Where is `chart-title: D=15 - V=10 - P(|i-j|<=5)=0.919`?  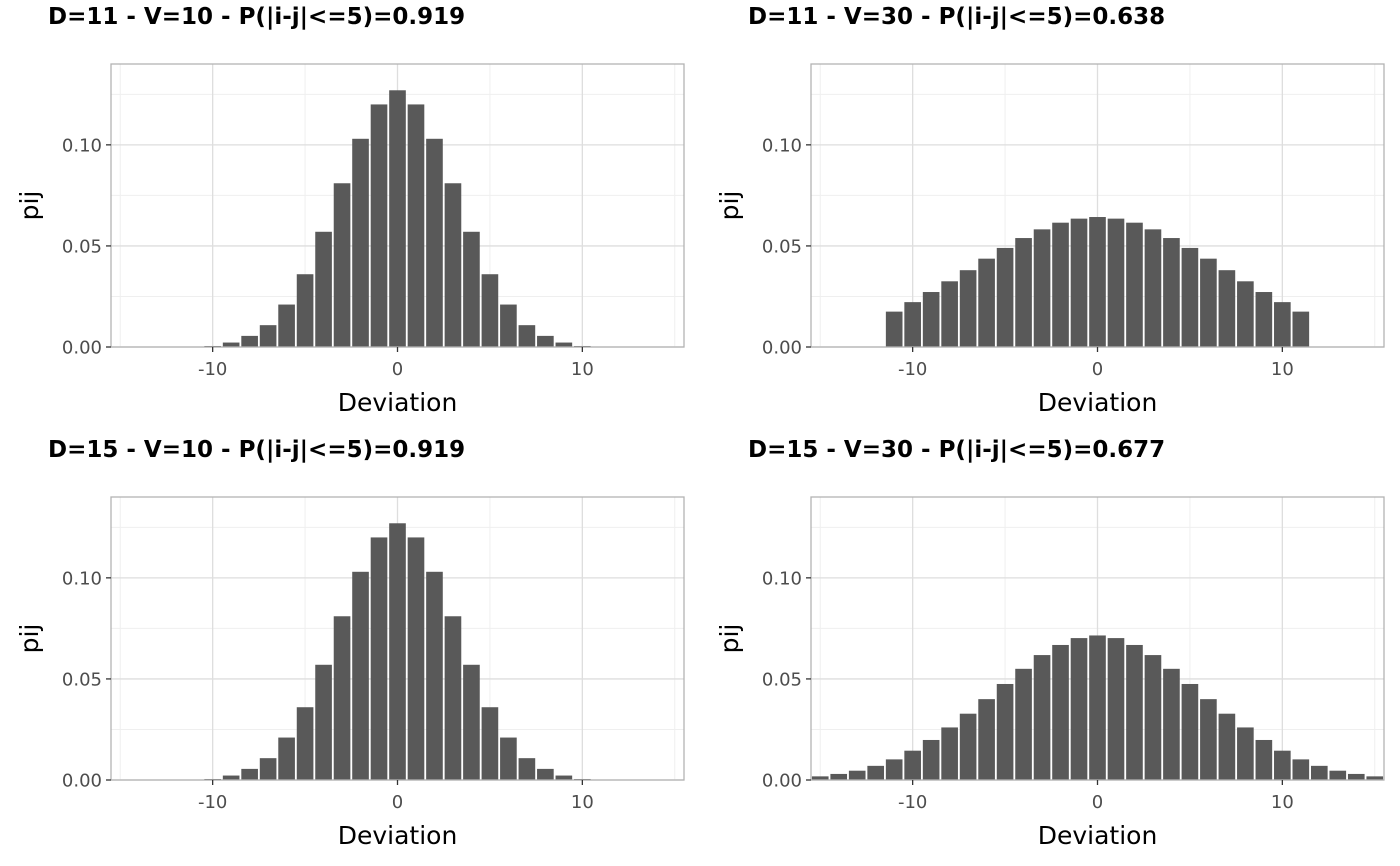
chart-title: D=15 - V=10 - P(|i-j|<=5)=0.919 is located at coordinates (257, 450).